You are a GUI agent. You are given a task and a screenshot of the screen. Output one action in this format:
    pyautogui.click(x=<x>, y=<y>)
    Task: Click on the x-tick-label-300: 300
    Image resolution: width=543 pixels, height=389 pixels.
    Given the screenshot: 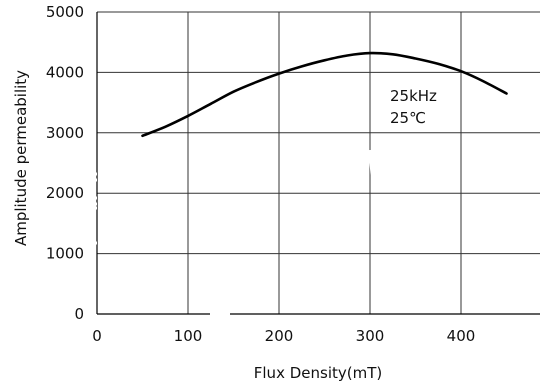 What is the action you would take?
    pyautogui.click(x=370, y=336)
    